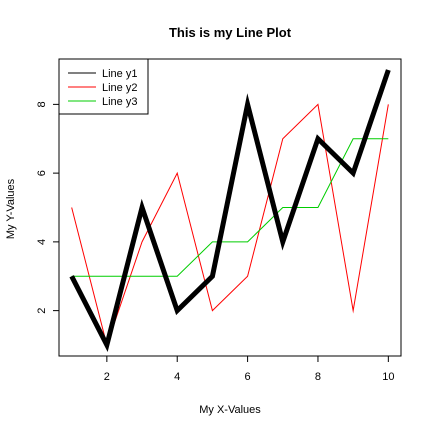 This screenshot has width=432, height=437. I want to click on y-tick-label: 6, so click(42, 173).